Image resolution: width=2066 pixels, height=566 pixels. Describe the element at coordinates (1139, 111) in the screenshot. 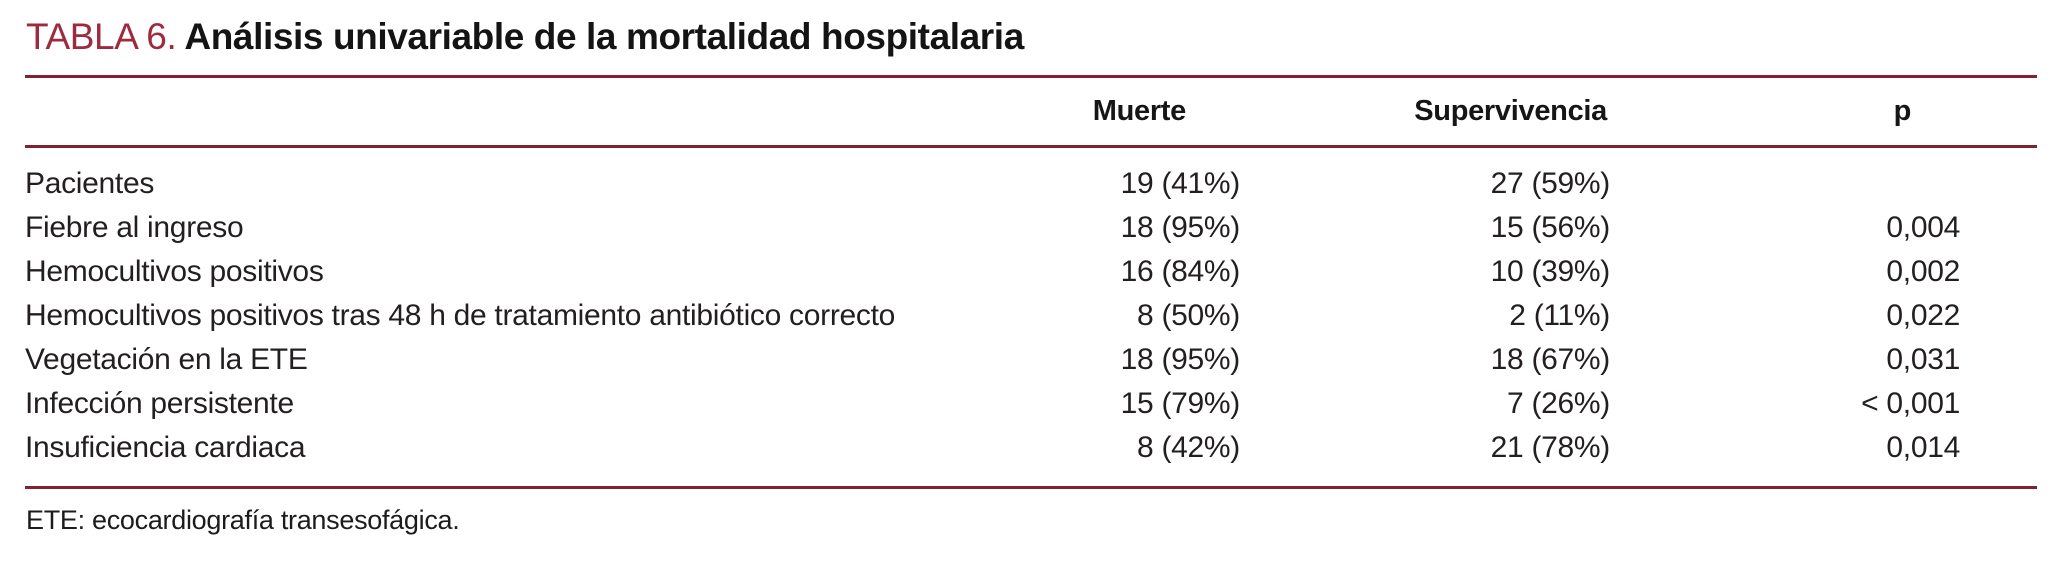

I see `column-header-muerte: Muerte` at that location.